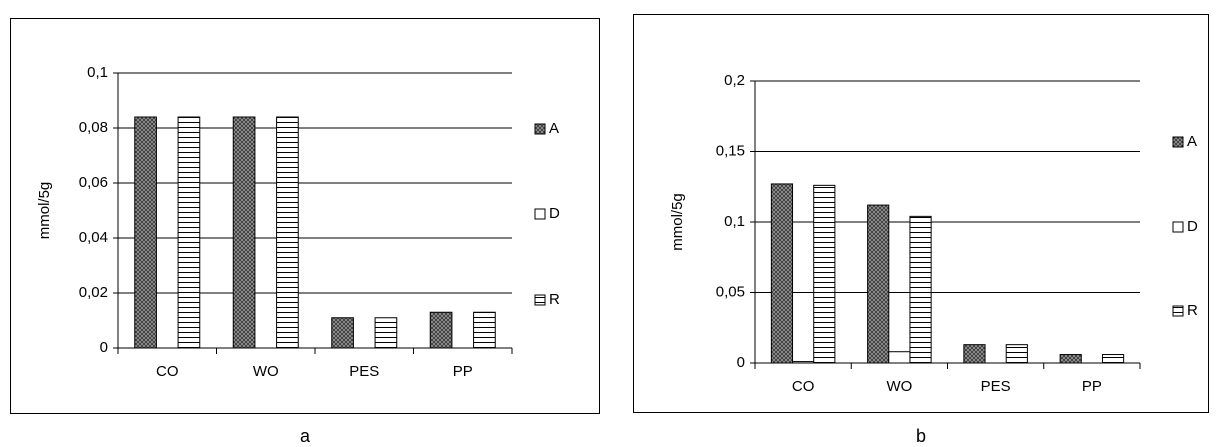 This screenshot has width=1221, height=447. I want to click on y-tick-label: 0,02, so click(93, 292).